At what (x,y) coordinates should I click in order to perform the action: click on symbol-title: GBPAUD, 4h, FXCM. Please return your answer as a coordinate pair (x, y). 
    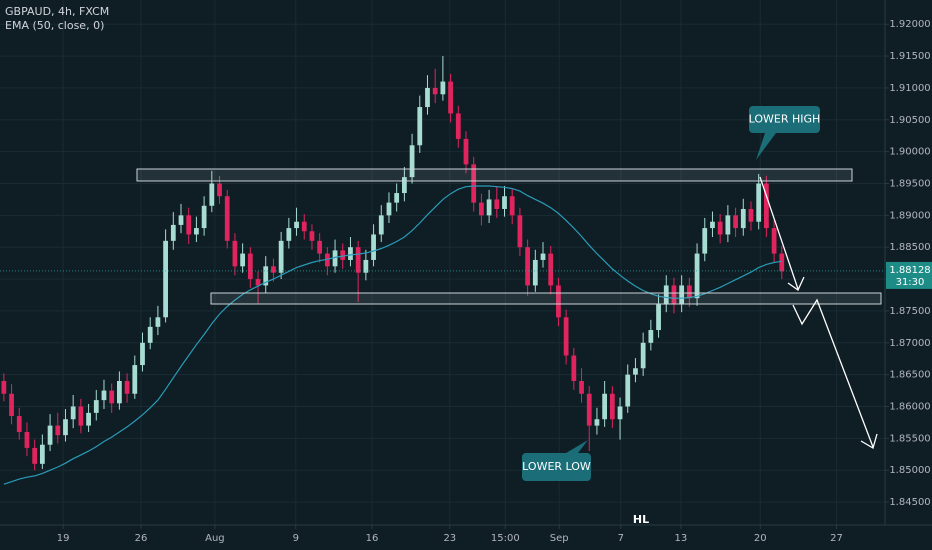
    Looking at the image, I should click on (57, 11).